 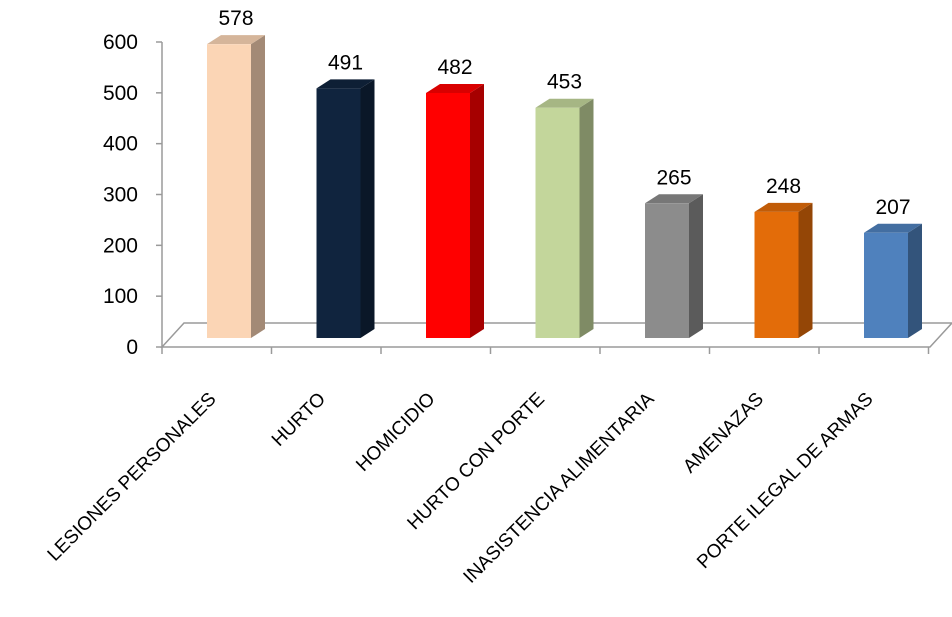 What do you see at coordinates (120, 245) in the screenshot?
I see `y-tick-label: 200` at bounding box center [120, 245].